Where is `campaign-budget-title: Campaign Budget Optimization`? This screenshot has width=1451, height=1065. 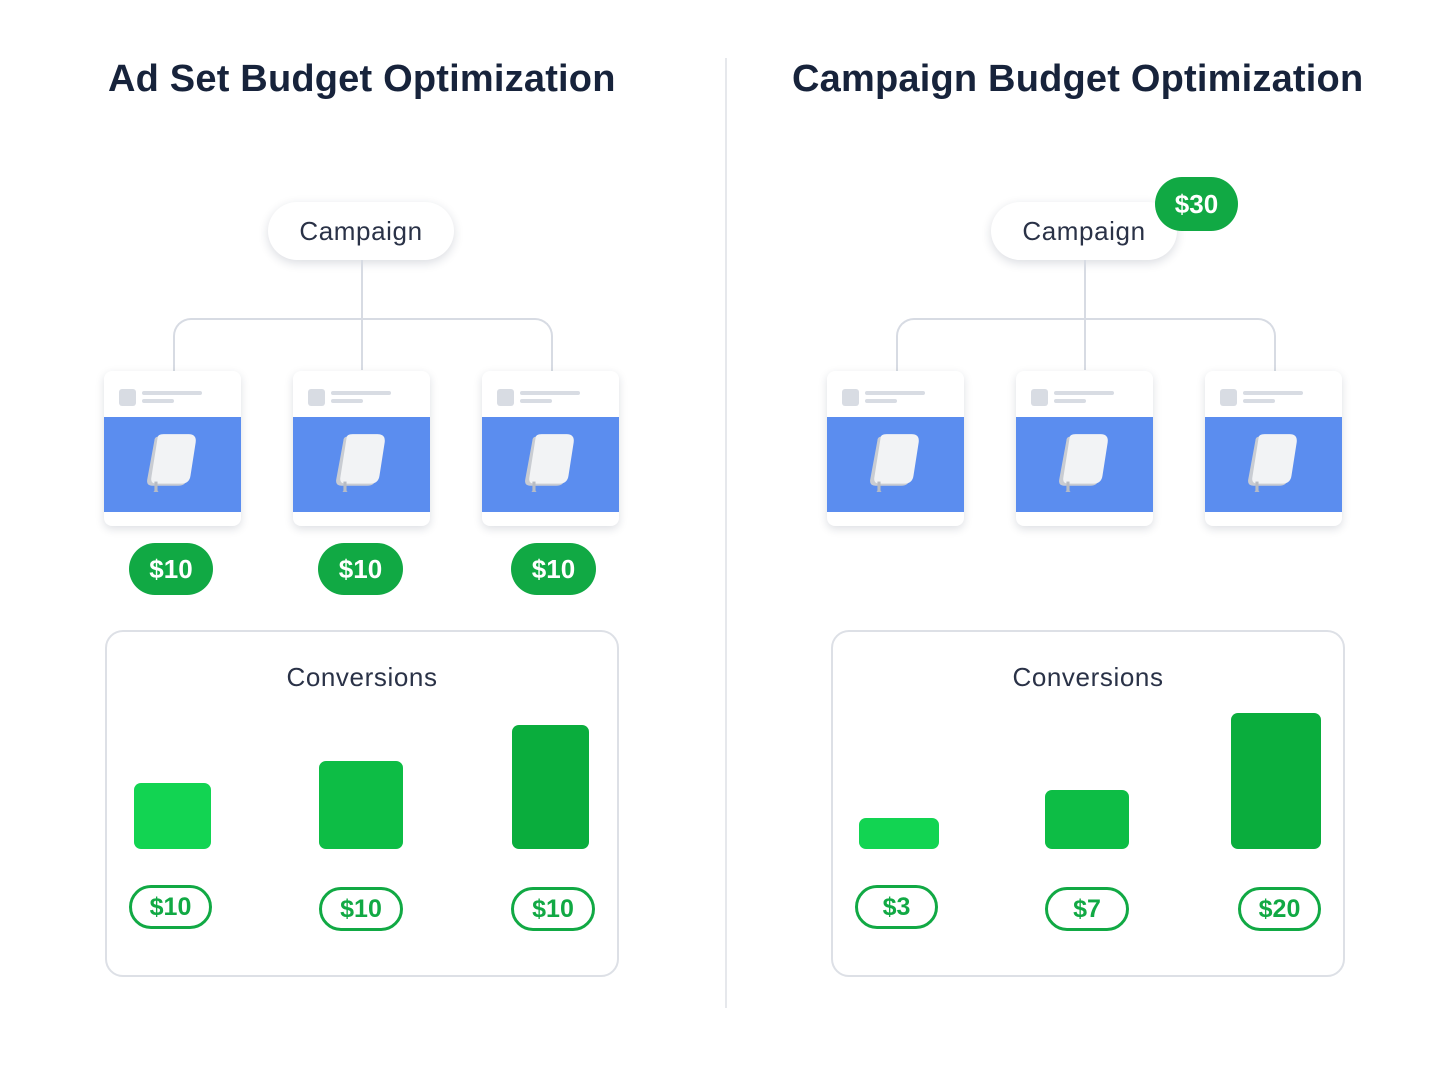
campaign-budget-title: Campaign Budget Optimization is located at coordinates (1078, 79).